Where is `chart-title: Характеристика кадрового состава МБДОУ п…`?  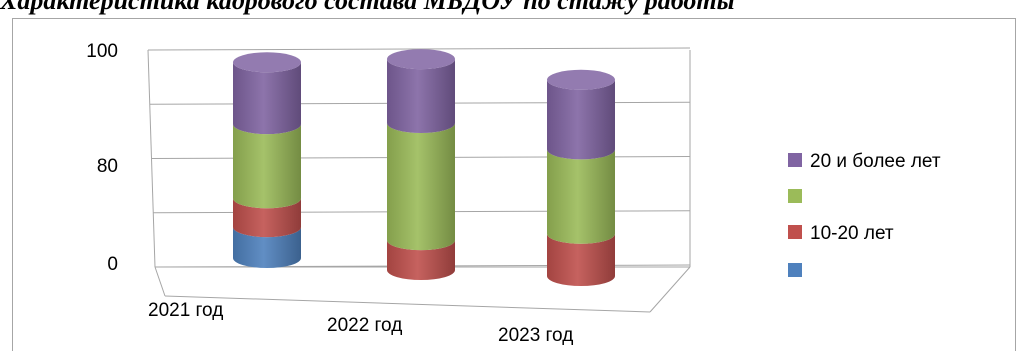
chart-title: Характеристика кадрового состава МБДОУ п… is located at coordinates (367, 7).